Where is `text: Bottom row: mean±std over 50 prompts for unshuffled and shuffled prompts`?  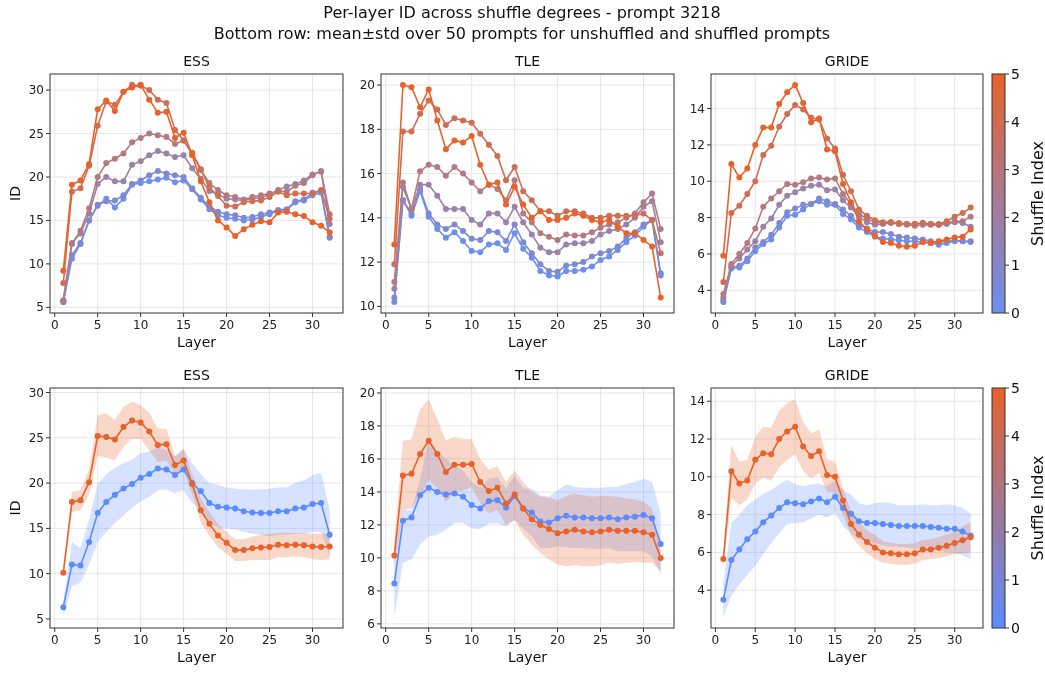 text: Bottom row: mean±std over 50 prompts for unshuffled and shuffled prompts is located at coordinates (522, 33).